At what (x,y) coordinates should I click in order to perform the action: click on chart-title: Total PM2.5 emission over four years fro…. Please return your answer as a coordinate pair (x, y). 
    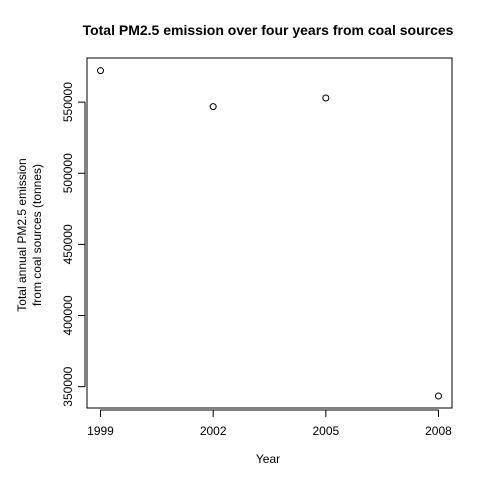
    Looking at the image, I should click on (268, 30).